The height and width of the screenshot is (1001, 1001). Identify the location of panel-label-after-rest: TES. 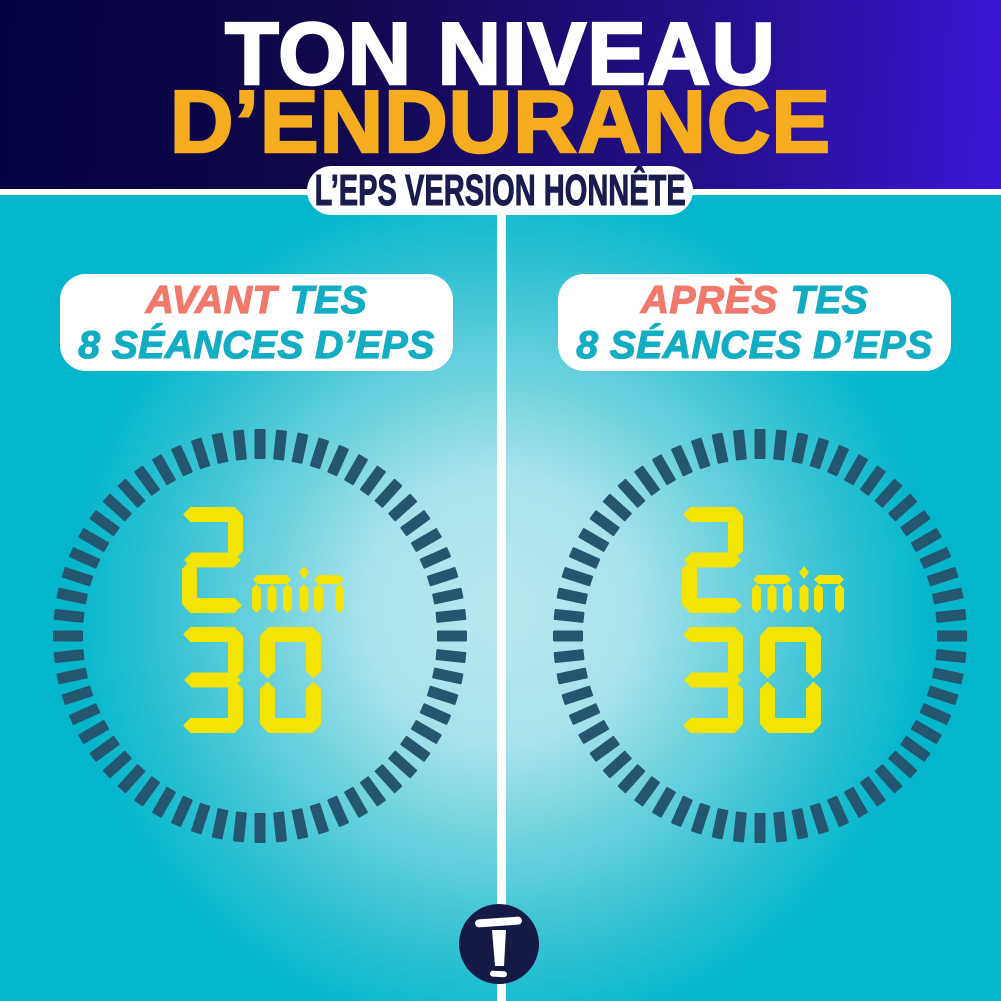
(829, 300).